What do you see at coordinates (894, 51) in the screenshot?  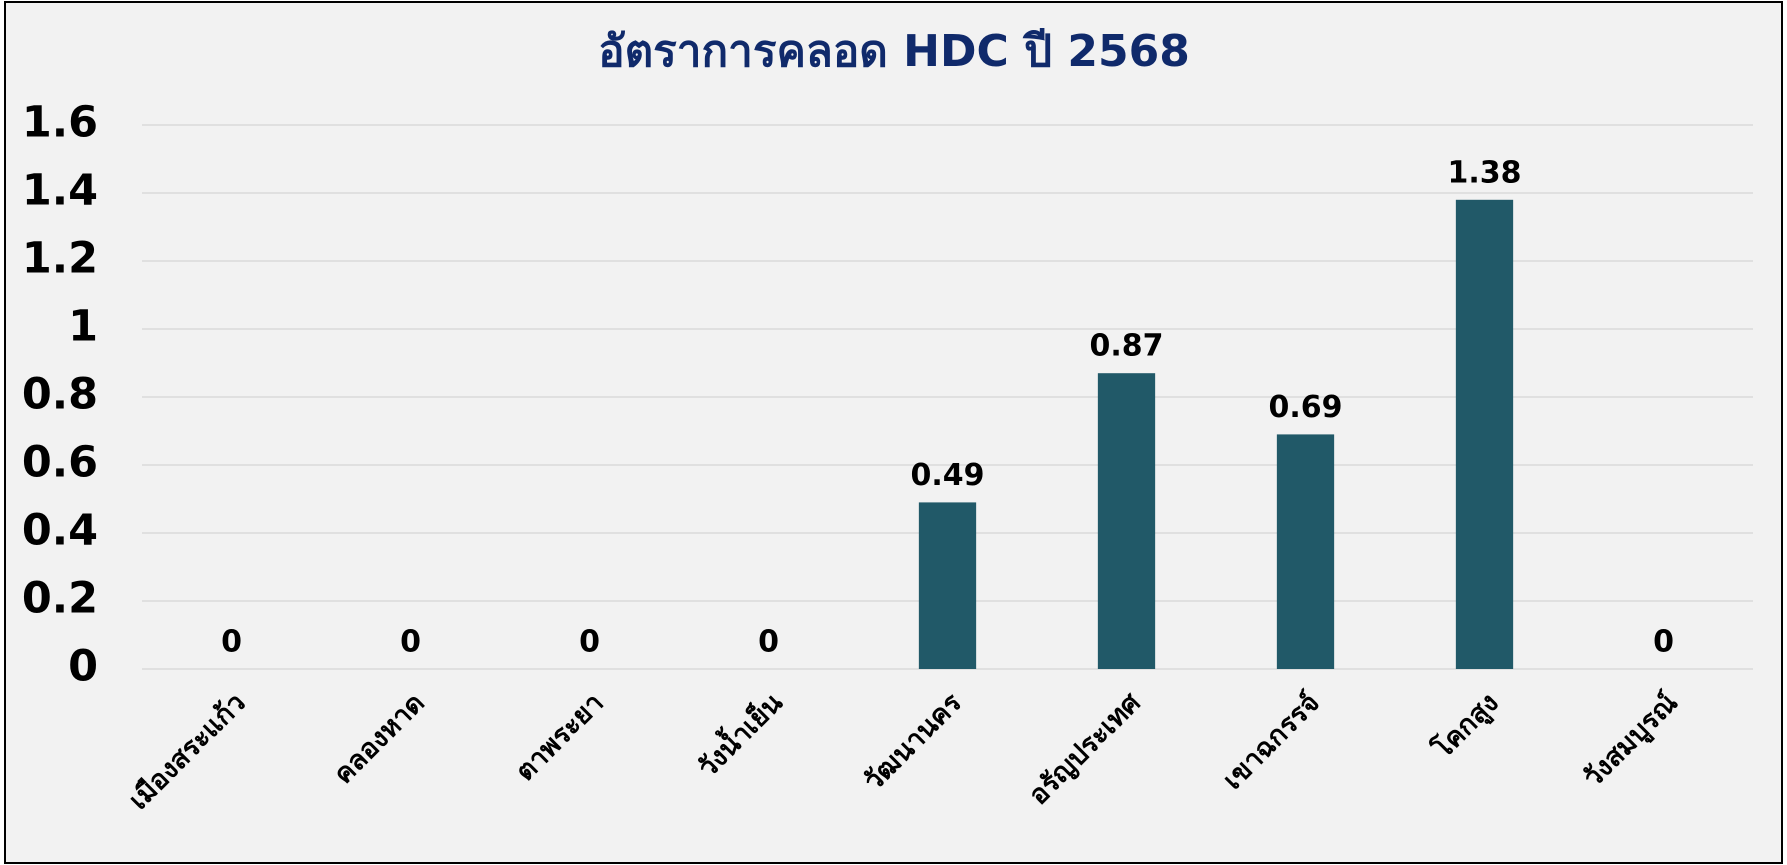 I see `chart-title: อัตราการคลอด HDC ปี 2568` at bounding box center [894, 51].